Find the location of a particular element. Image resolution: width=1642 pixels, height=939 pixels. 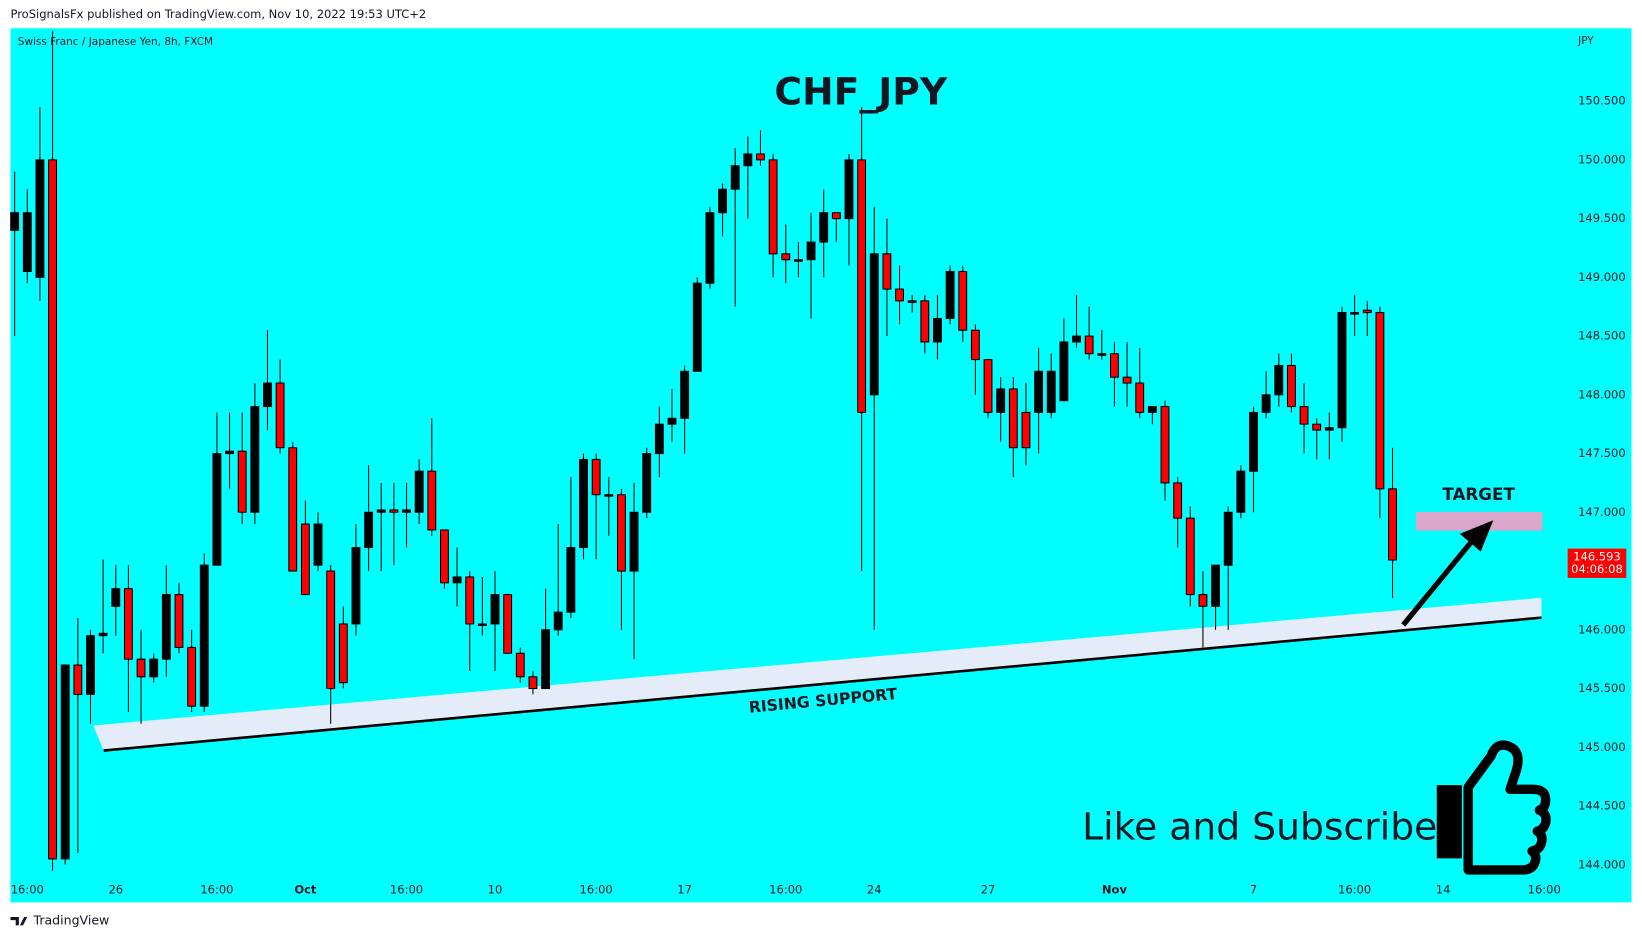

x-tick-label: 24 is located at coordinates (874, 889).